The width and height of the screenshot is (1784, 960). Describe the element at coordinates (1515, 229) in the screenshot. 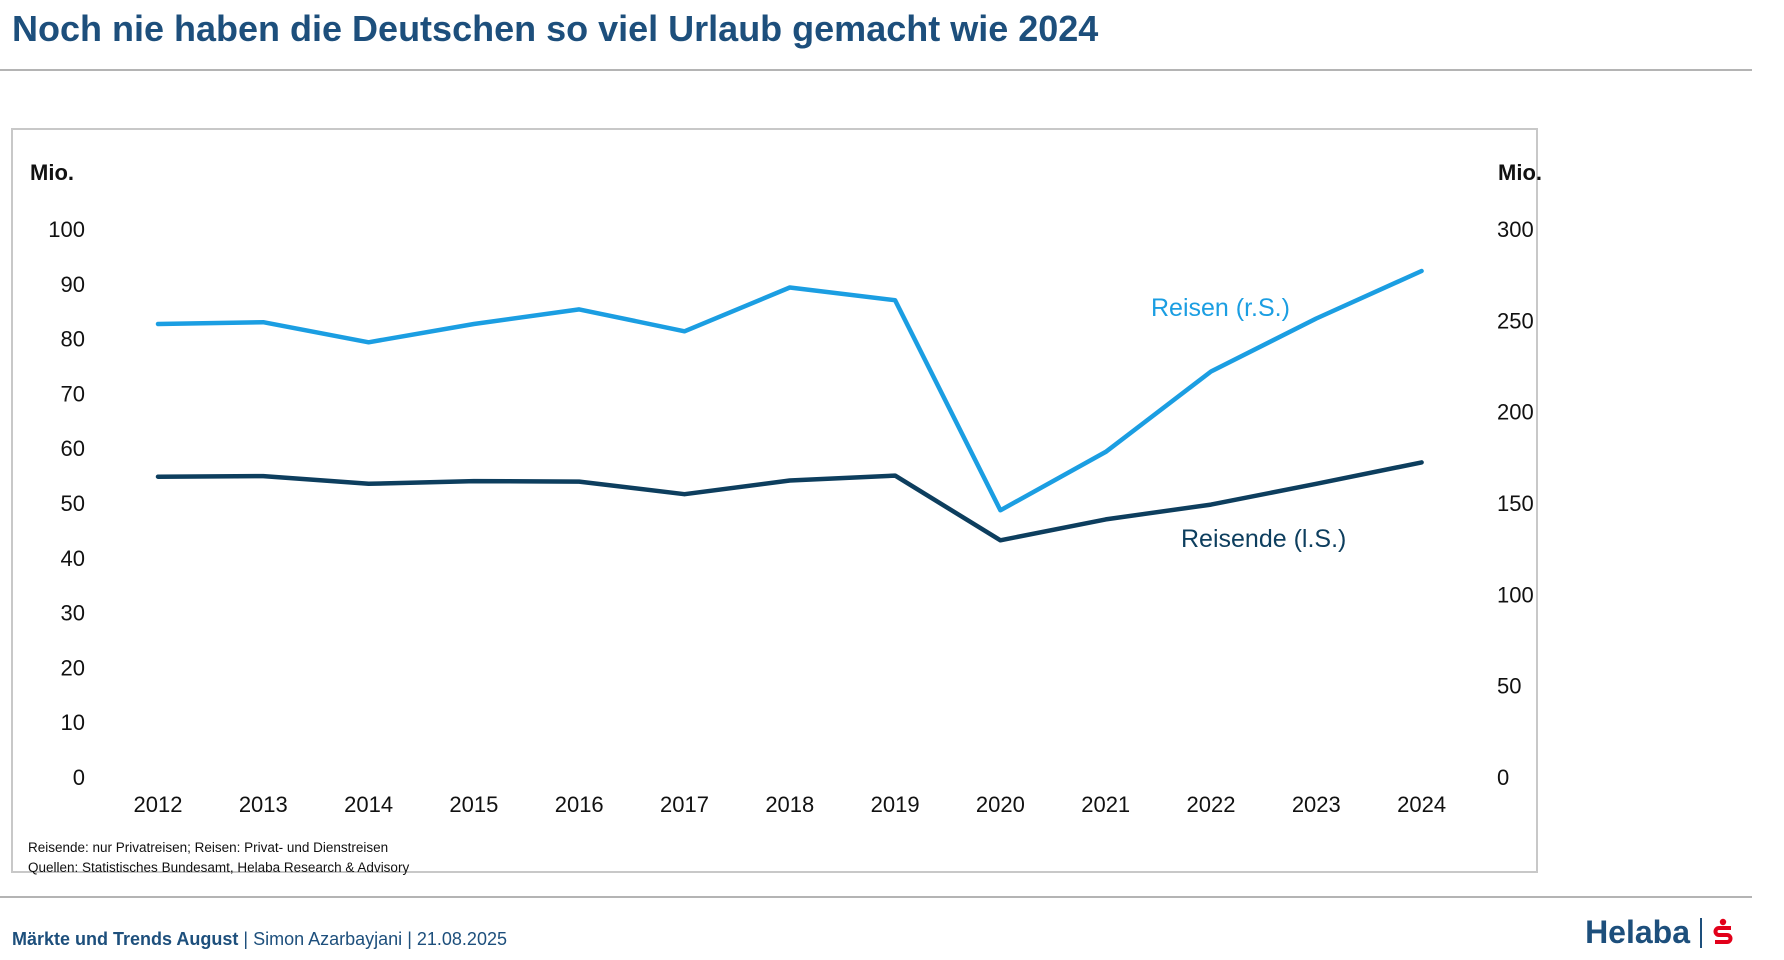

I see `right-axis-tick-label: 300` at that location.